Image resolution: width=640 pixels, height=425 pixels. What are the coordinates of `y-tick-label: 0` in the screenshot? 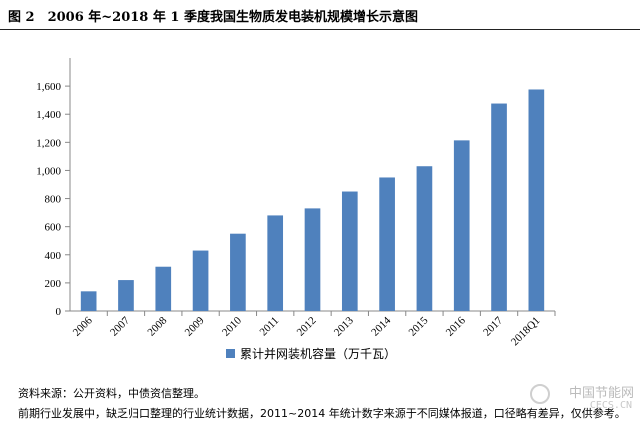 It's located at (59, 312).